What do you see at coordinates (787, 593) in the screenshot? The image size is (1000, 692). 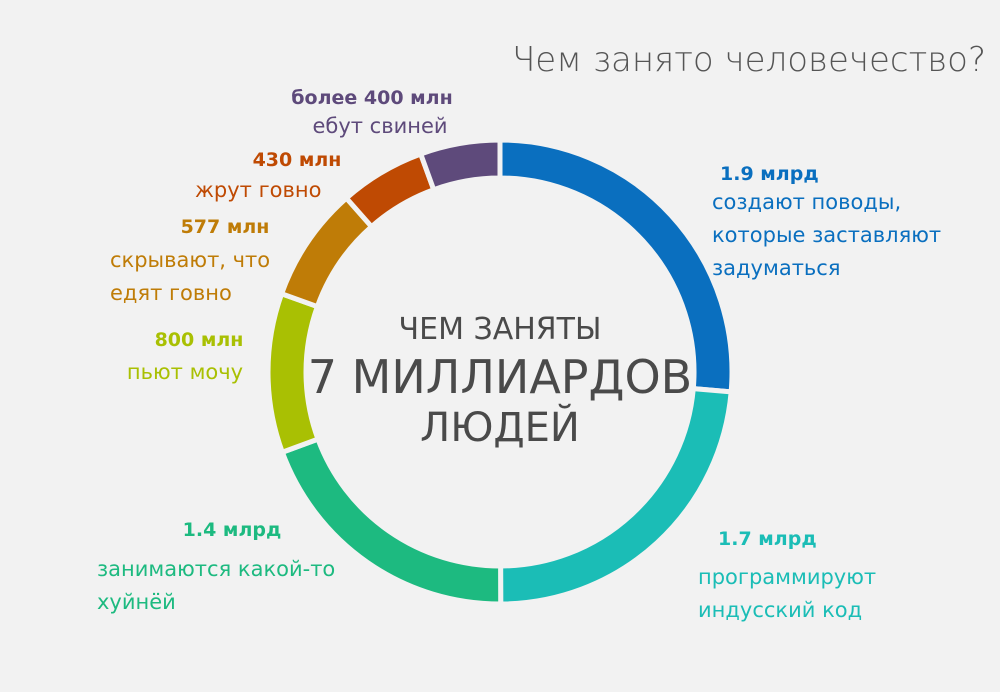 I see `category-label: программируют индусский код` at bounding box center [787, 593].